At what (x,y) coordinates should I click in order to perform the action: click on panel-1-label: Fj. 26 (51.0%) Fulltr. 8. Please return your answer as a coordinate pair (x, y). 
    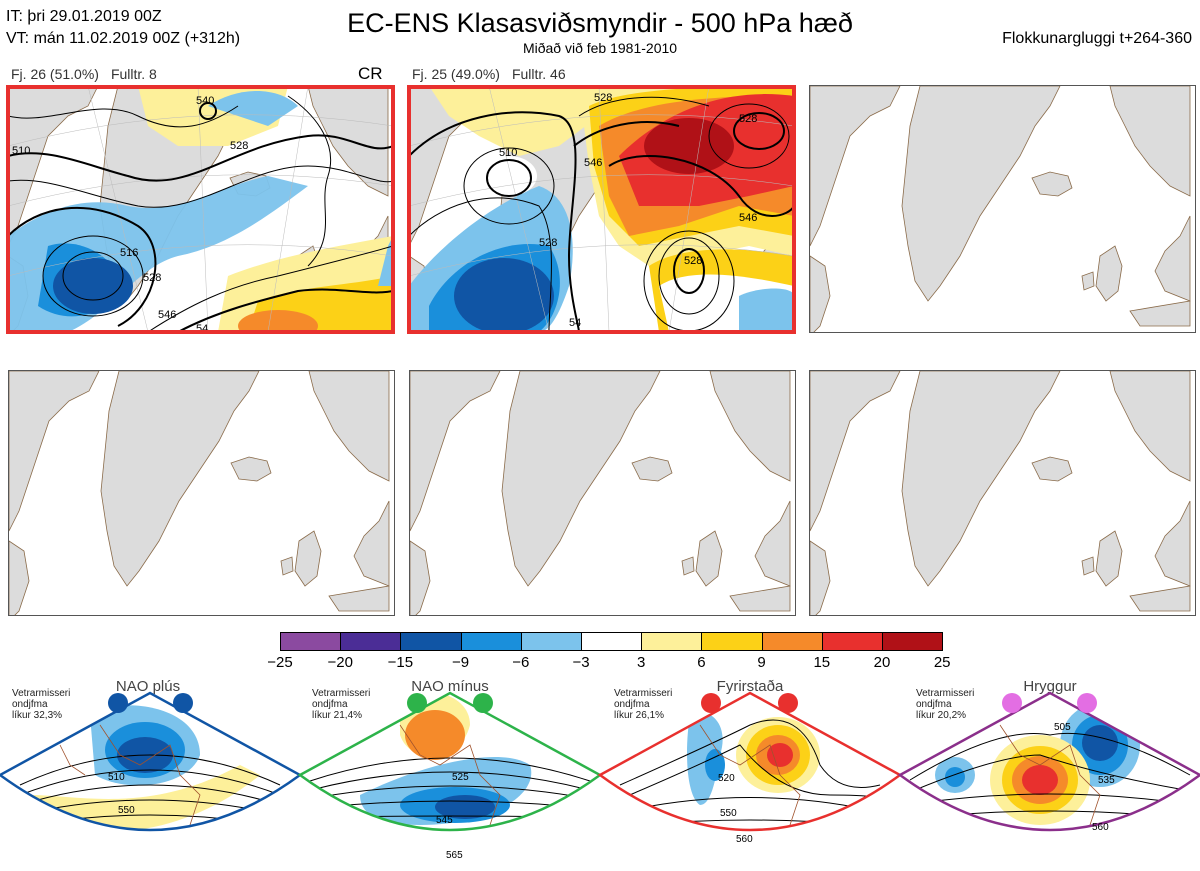
    Looking at the image, I should click on (84, 74).